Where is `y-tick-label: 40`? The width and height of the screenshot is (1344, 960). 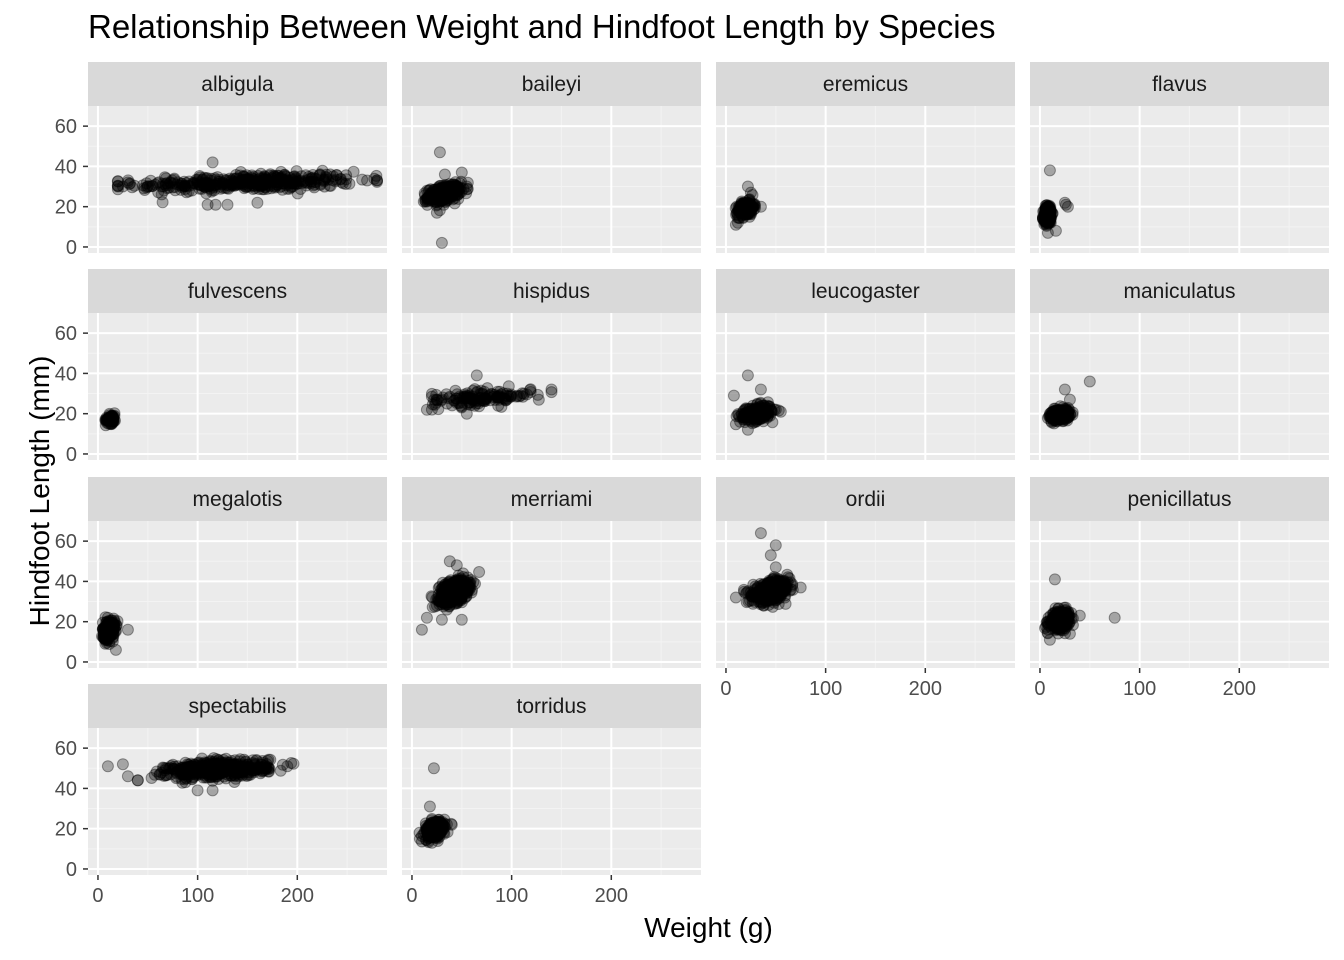
y-tick-label: 40 is located at coordinates (66, 582).